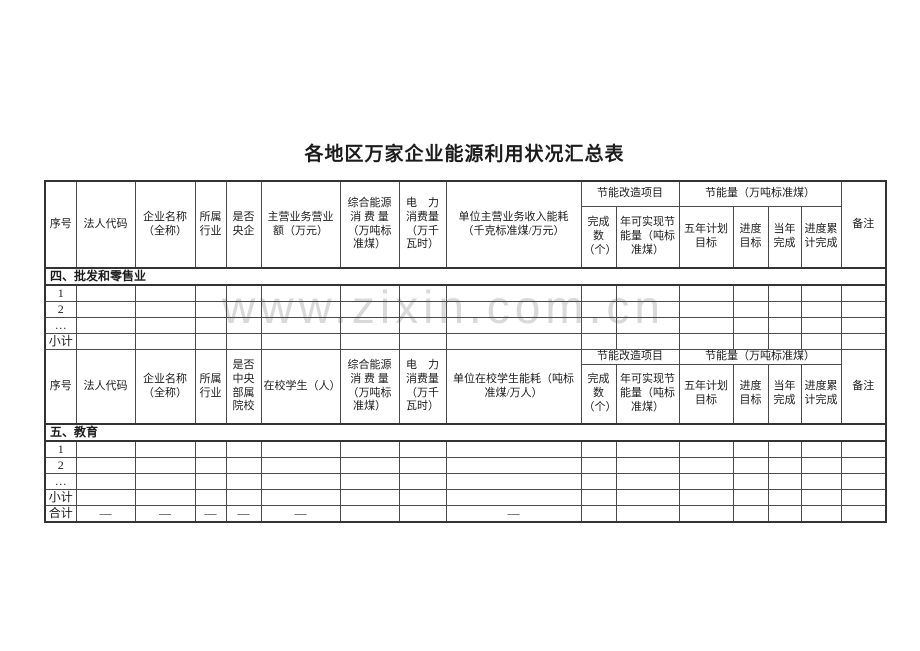  Describe the element at coordinates (465, 276) in the screenshot. I see `section-row-wholesale-retail: 四、批发和零售业` at that location.